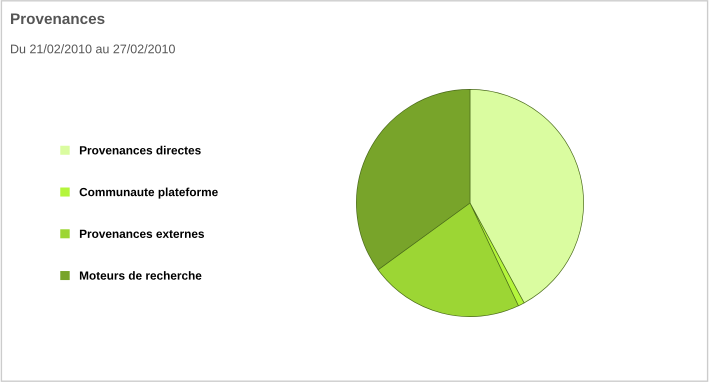  Describe the element at coordinates (141, 275) in the screenshot. I see `legend-label: Moteurs de recherche` at that location.